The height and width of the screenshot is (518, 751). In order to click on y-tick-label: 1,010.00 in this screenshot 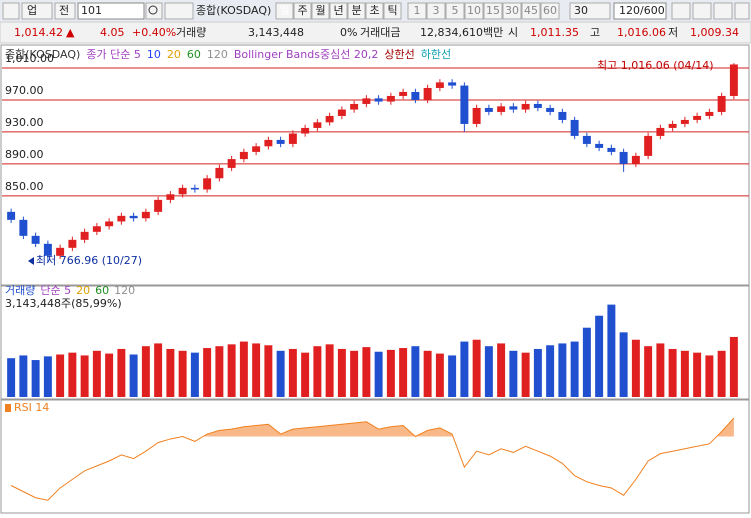, I will do `click(29, 58)`.